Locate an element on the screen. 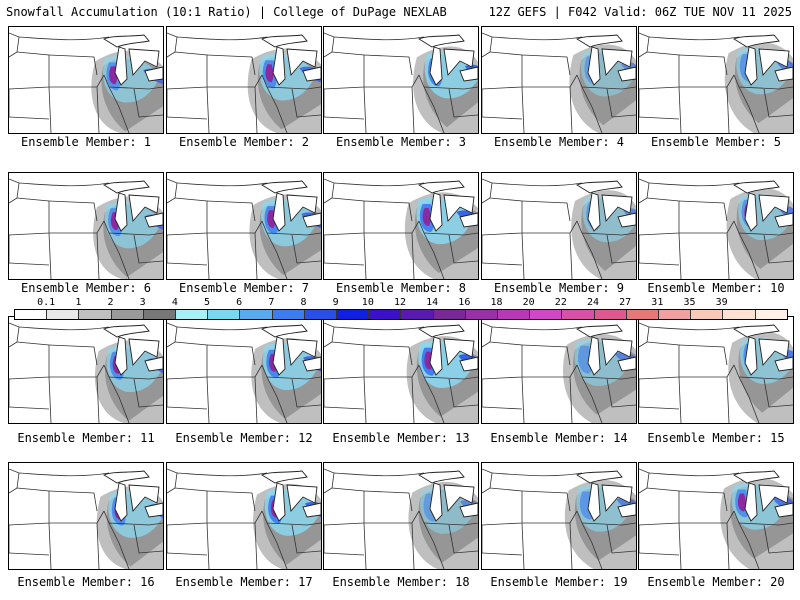 The height and width of the screenshot is (600, 800). colorbar-tick-label: 27 is located at coordinates (625, 302).